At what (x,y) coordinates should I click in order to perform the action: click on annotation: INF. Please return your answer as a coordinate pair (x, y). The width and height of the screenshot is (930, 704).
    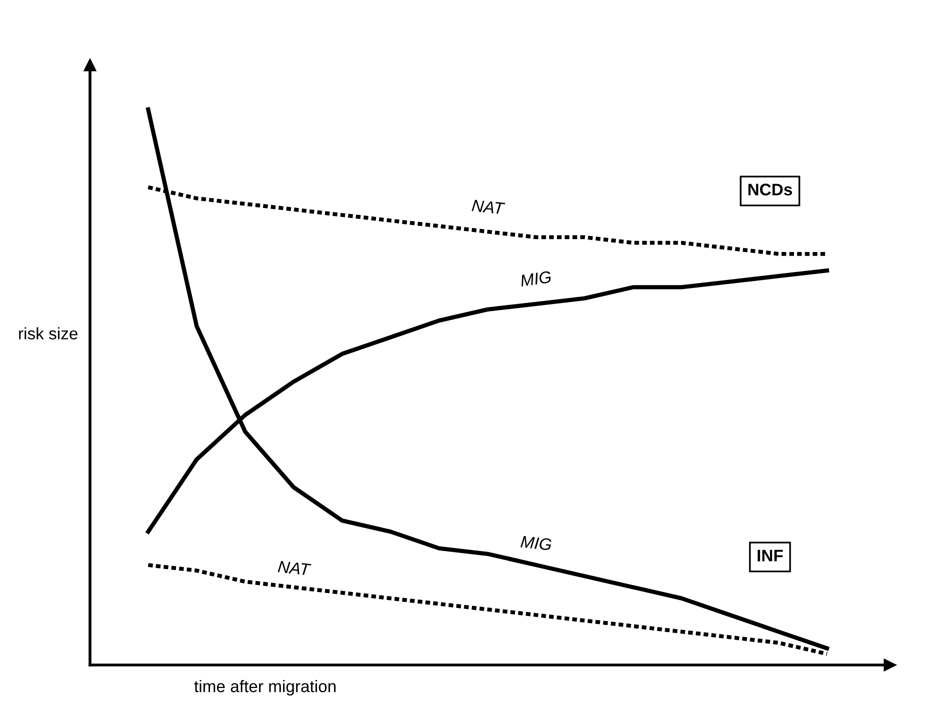
    Looking at the image, I should click on (770, 556).